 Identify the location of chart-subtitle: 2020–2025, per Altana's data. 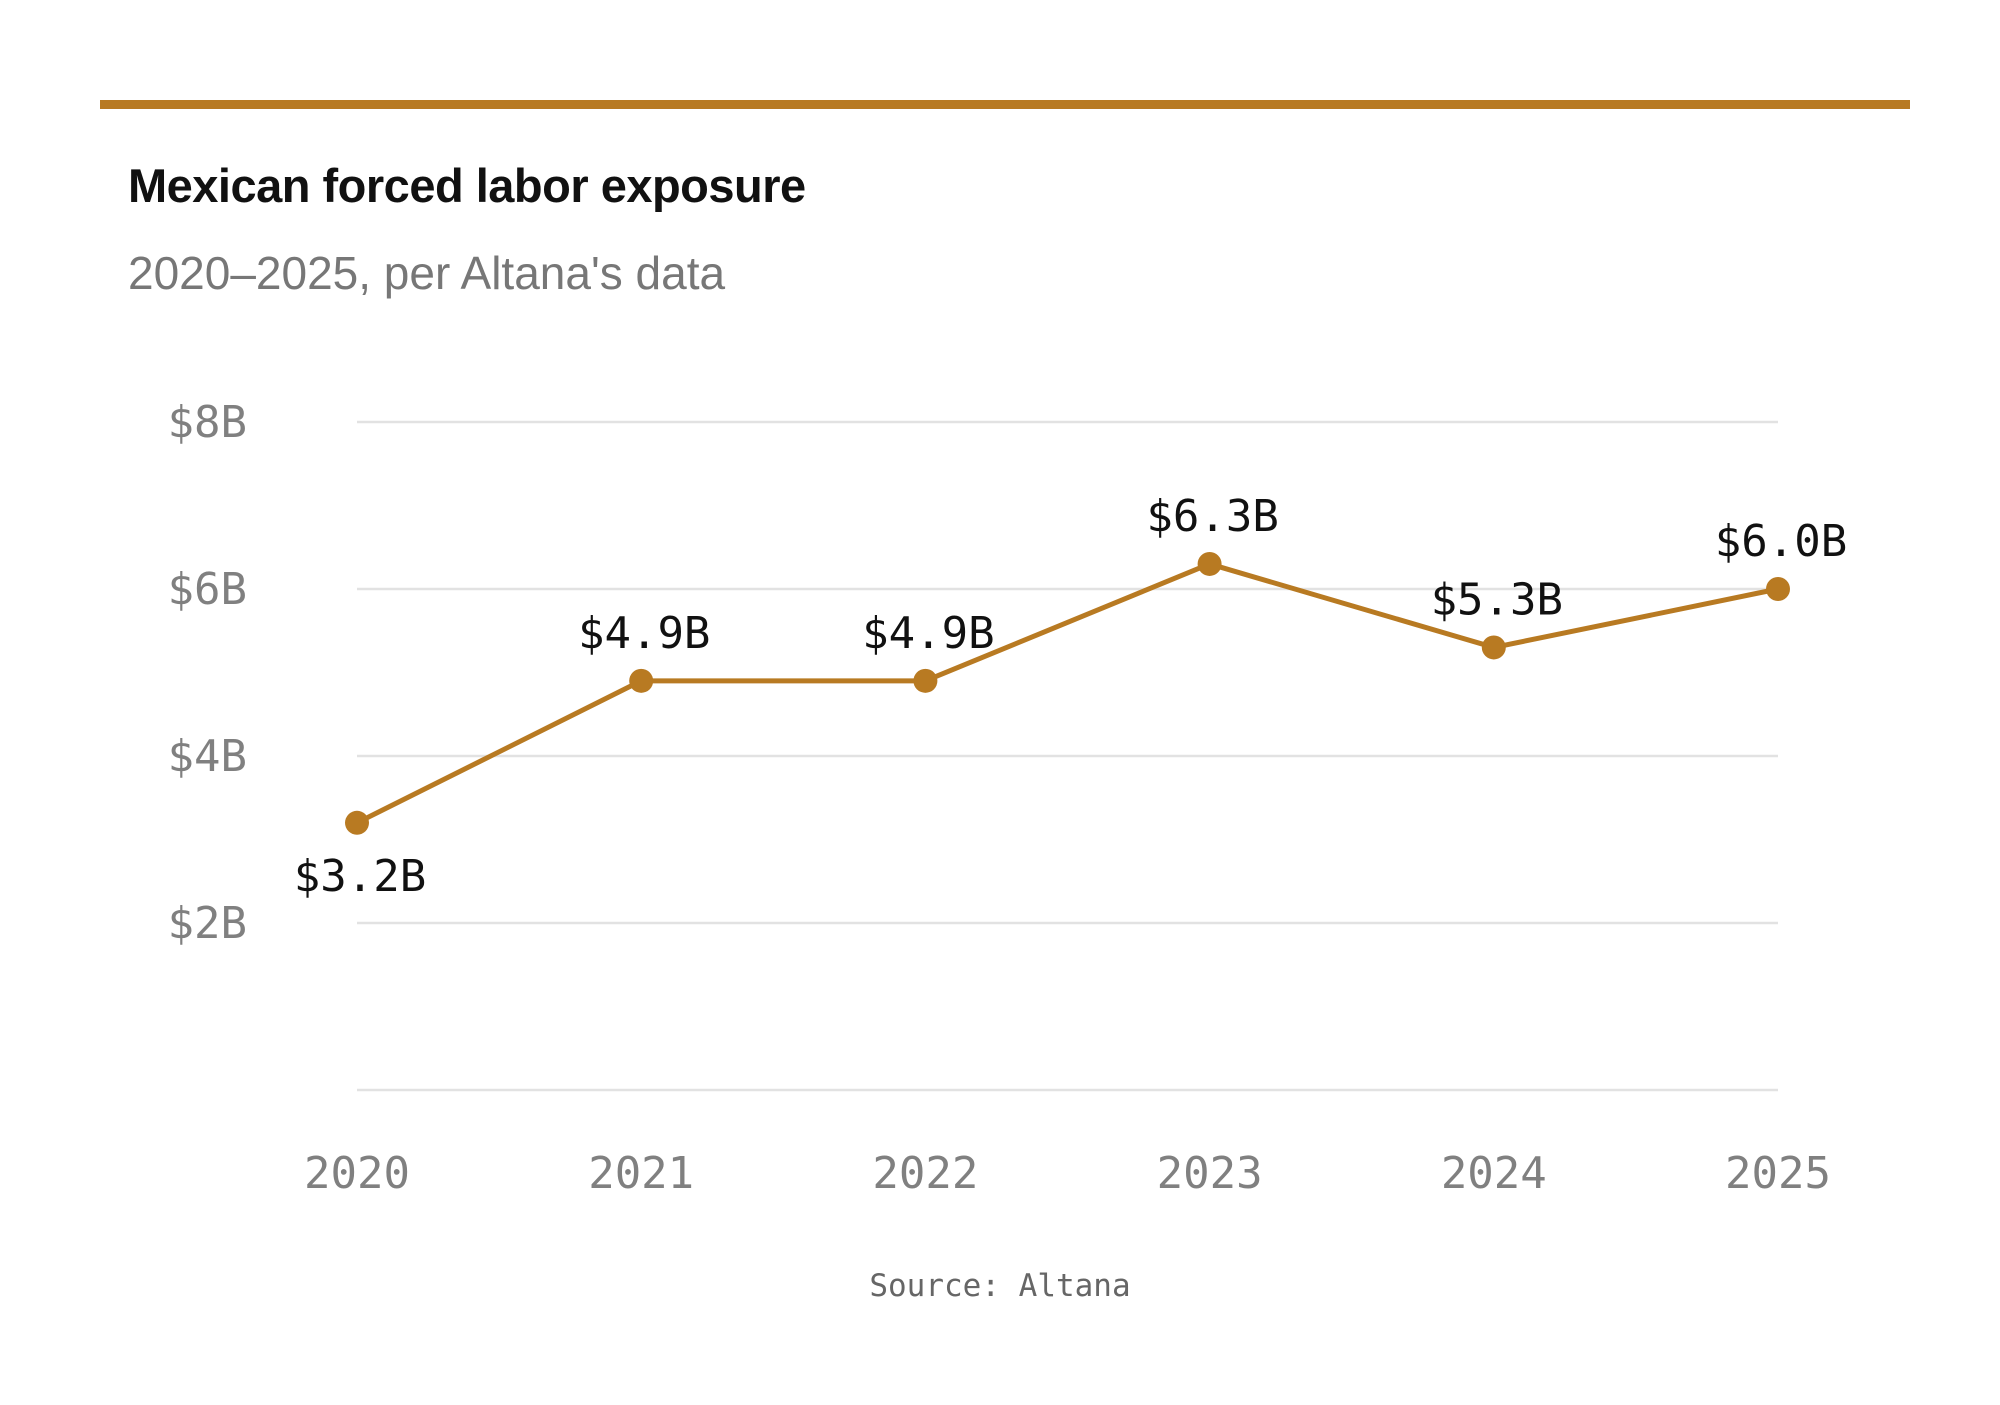
(427, 273).